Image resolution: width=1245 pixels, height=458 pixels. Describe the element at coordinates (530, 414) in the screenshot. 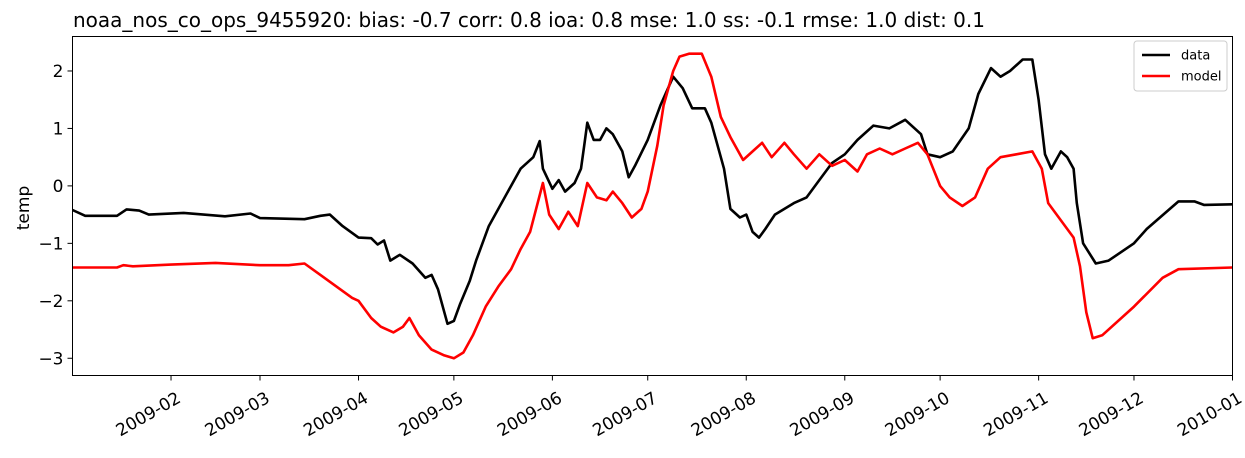

I see `x-tick-label: 2009-06` at that location.